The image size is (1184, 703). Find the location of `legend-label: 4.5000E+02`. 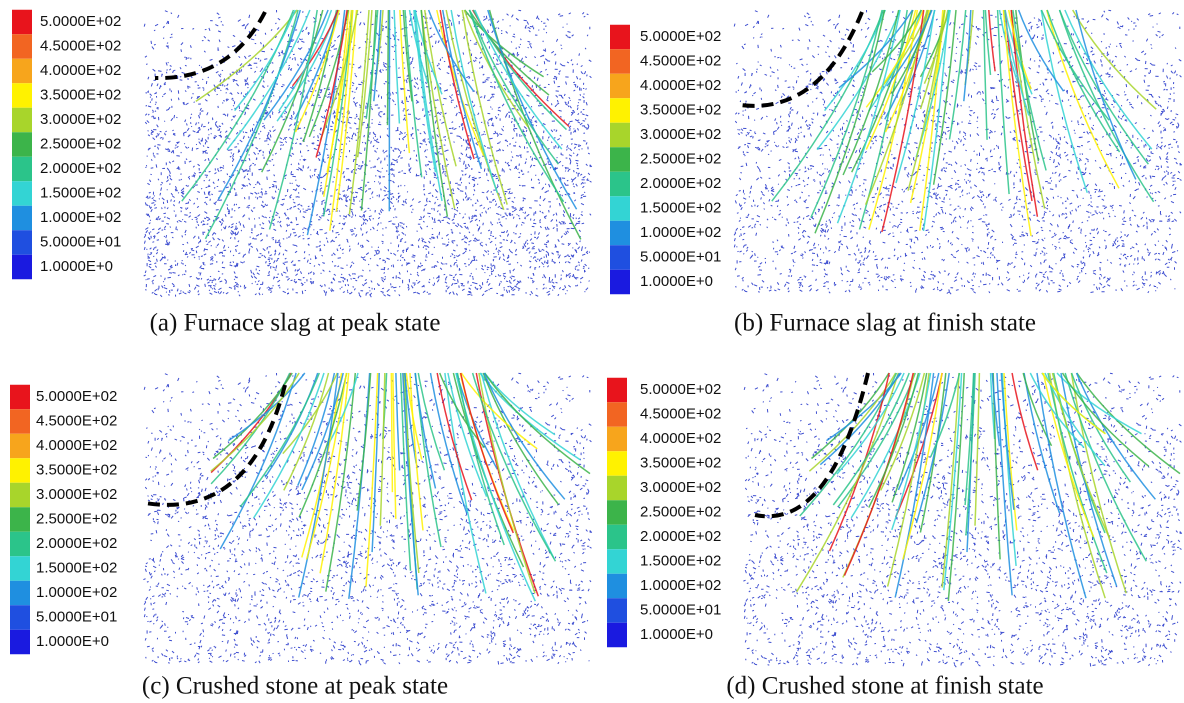

legend-label: 4.5000E+02 is located at coordinates (80, 45).